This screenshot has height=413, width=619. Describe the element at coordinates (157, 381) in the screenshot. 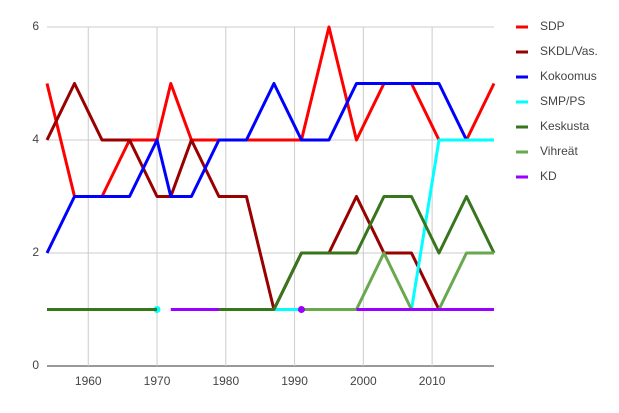

I see `x-tick-label: 1970` at that location.